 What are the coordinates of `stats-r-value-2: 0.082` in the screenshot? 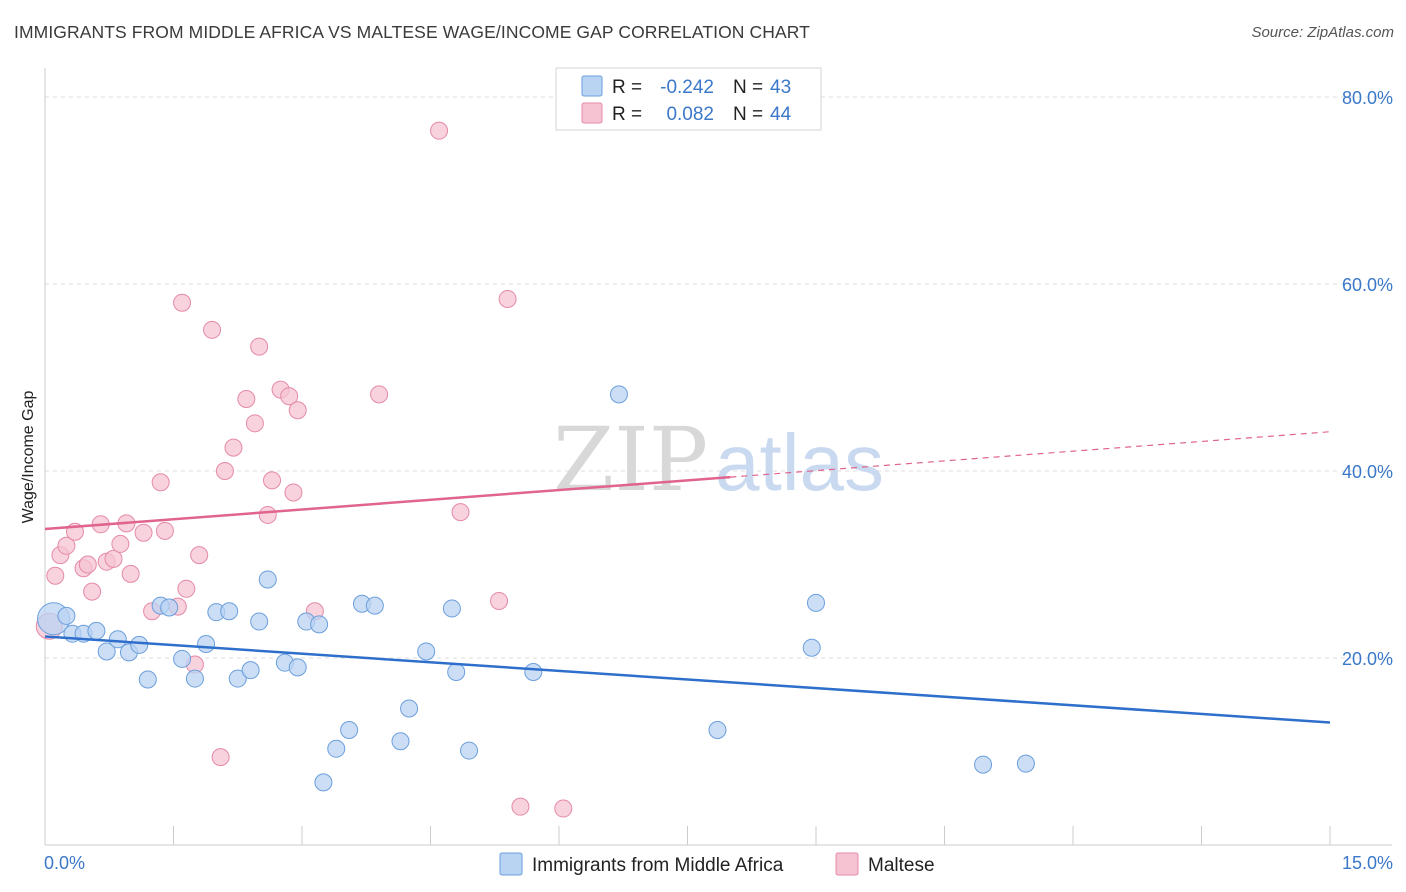 It's located at (690, 114).